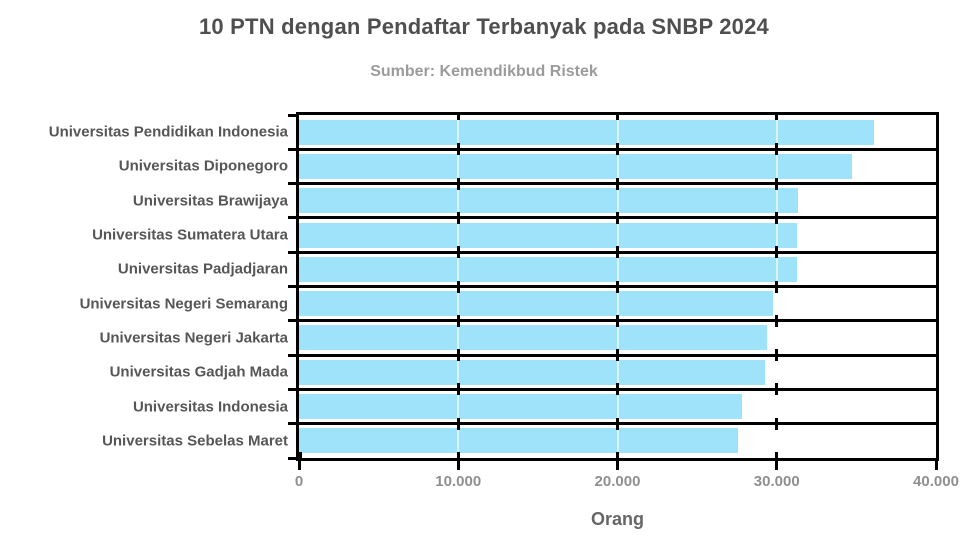  I want to click on chart-subtitle: Sumber: Kemendikbud Ristek, so click(484, 71).